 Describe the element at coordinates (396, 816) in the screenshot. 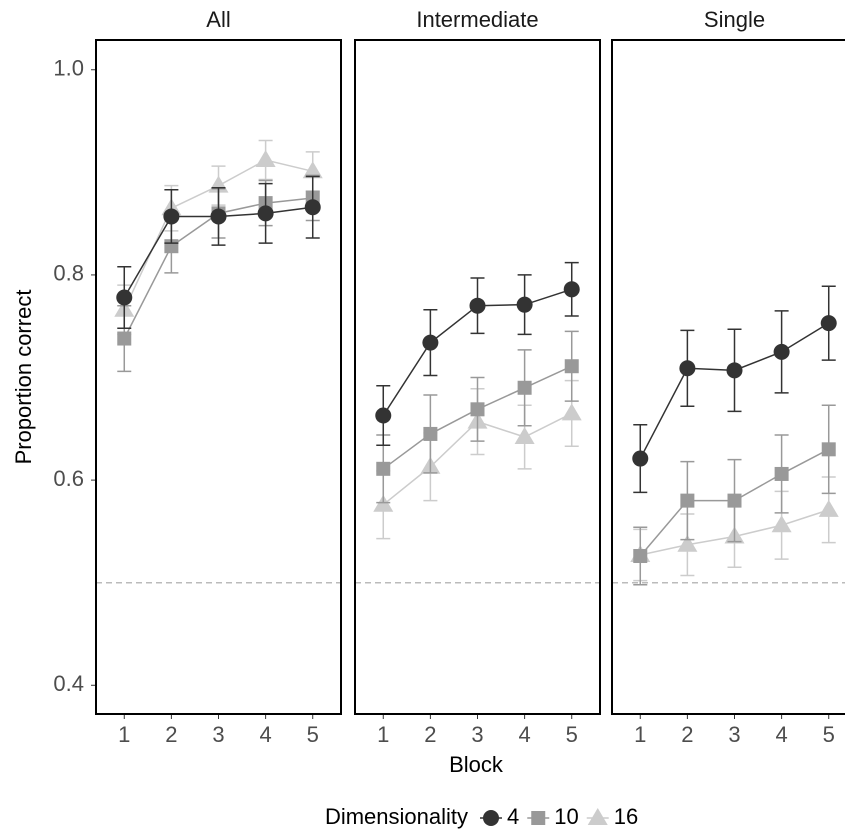

I see `legend-title: Dimensionality` at that location.